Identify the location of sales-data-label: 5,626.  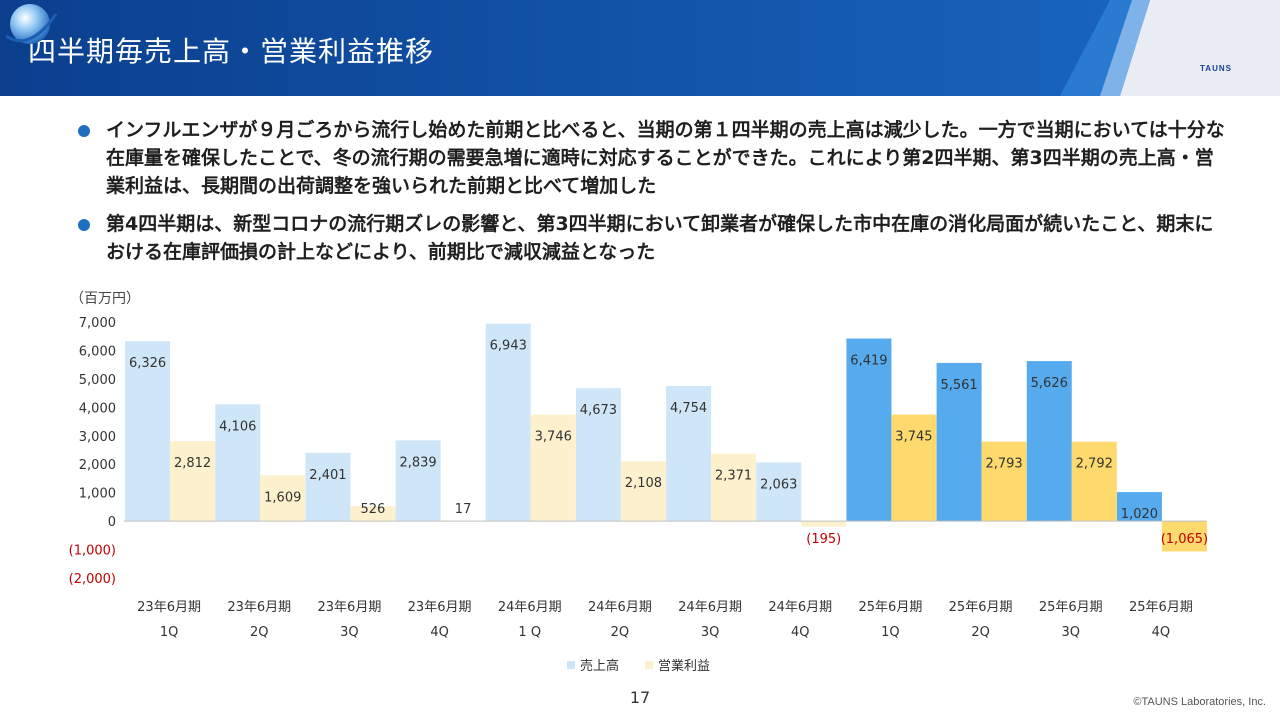
(1049, 383).